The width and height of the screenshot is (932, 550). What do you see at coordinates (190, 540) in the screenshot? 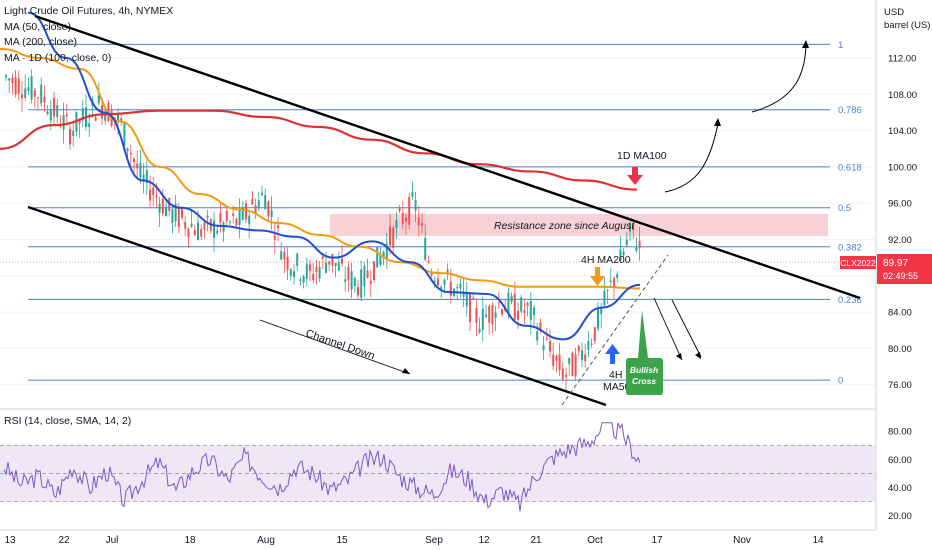
I see `time-tick-label: 18` at bounding box center [190, 540].